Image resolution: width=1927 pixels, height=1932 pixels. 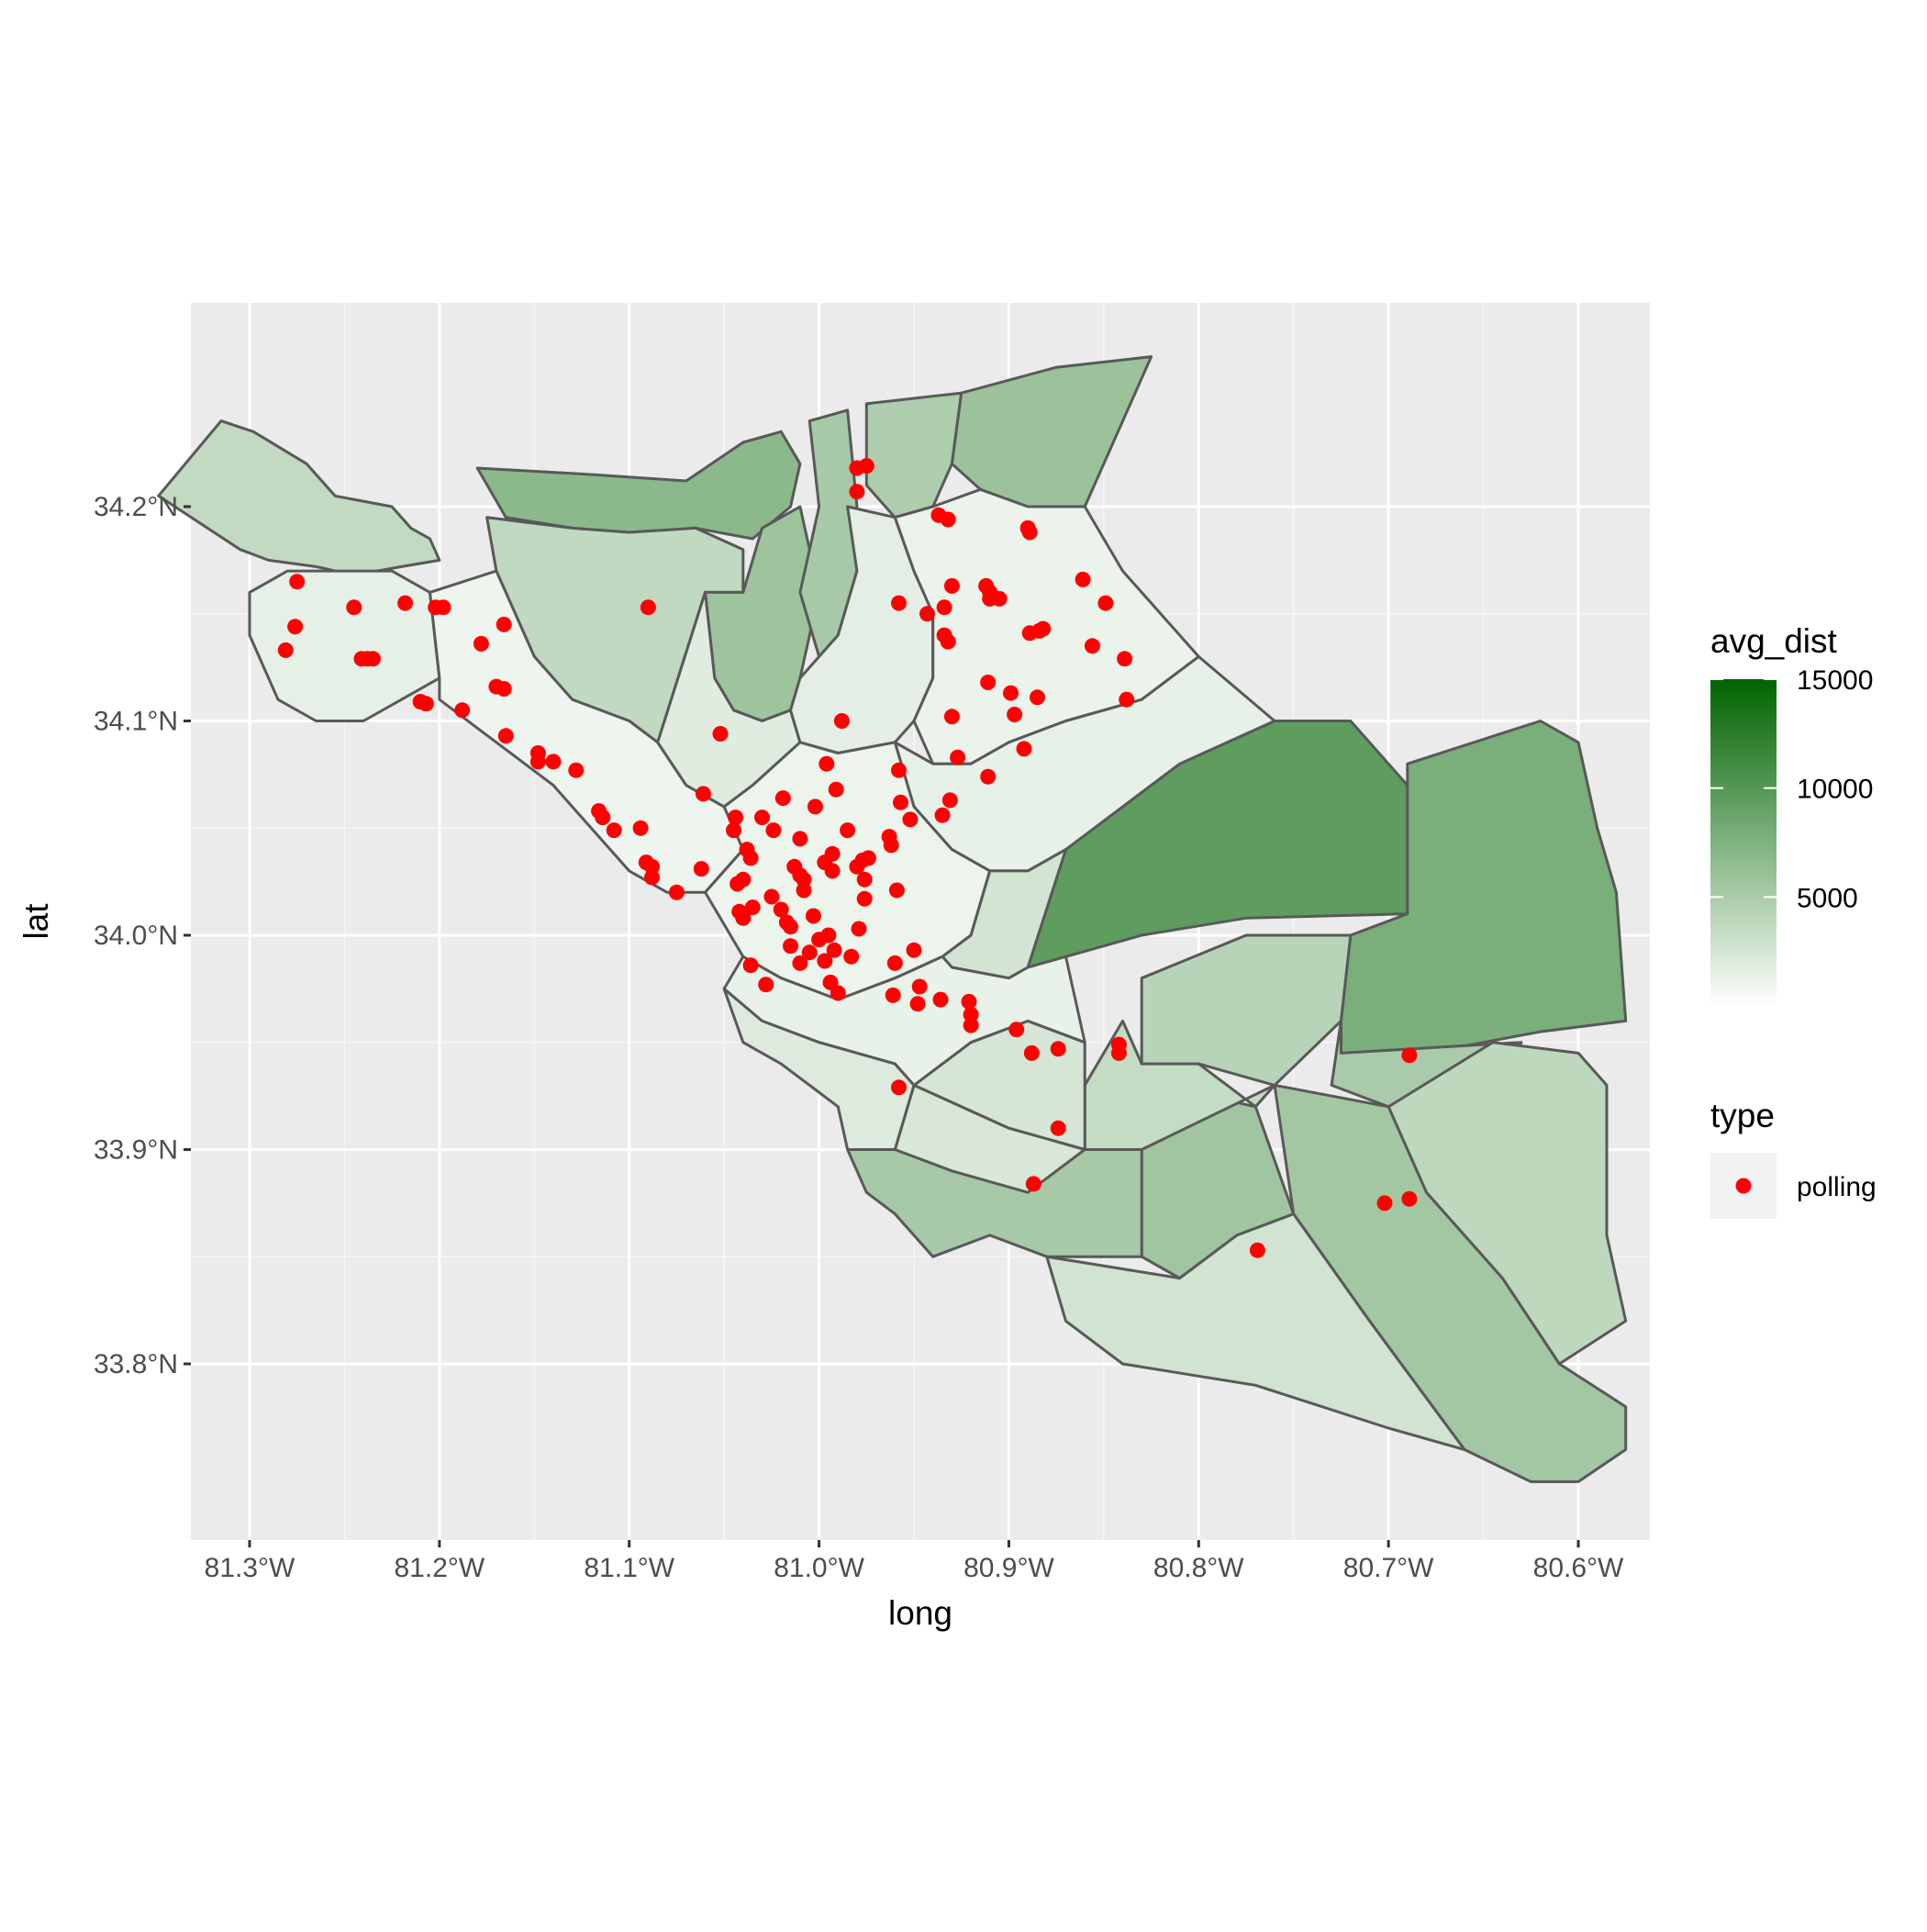 What do you see at coordinates (136, 1150) in the screenshot?
I see `y-tick-label: 33.9°N` at bounding box center [136, 1150].